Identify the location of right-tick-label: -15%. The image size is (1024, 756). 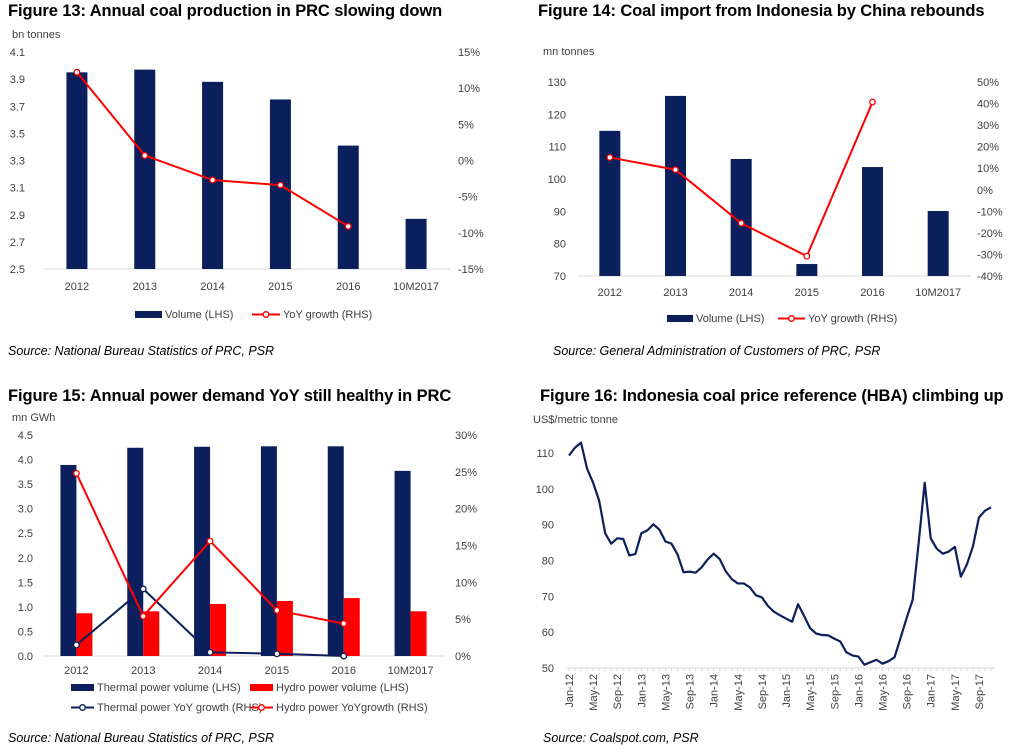
(471, 270).